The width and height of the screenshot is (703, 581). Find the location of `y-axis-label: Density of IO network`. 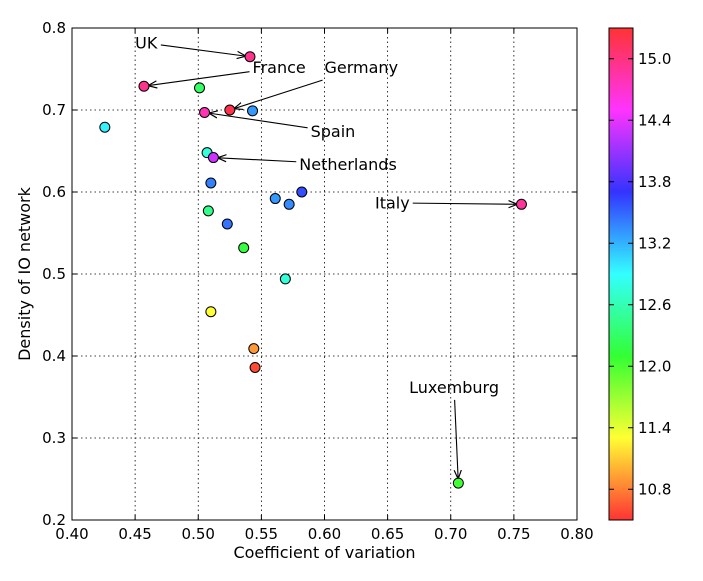

y-axis-label: Density of IO network is located at coordinates (24, 273).